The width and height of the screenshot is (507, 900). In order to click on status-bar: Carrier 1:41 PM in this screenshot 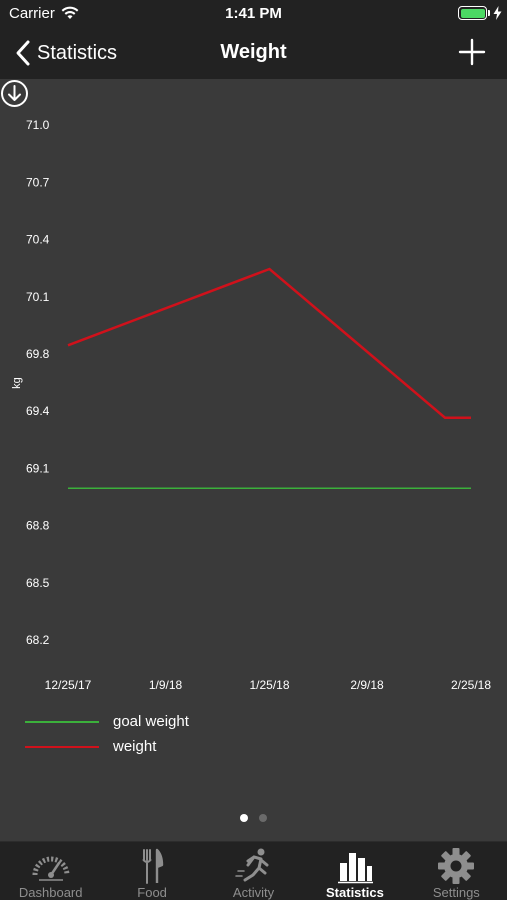, I will do `click(253, 14)`.